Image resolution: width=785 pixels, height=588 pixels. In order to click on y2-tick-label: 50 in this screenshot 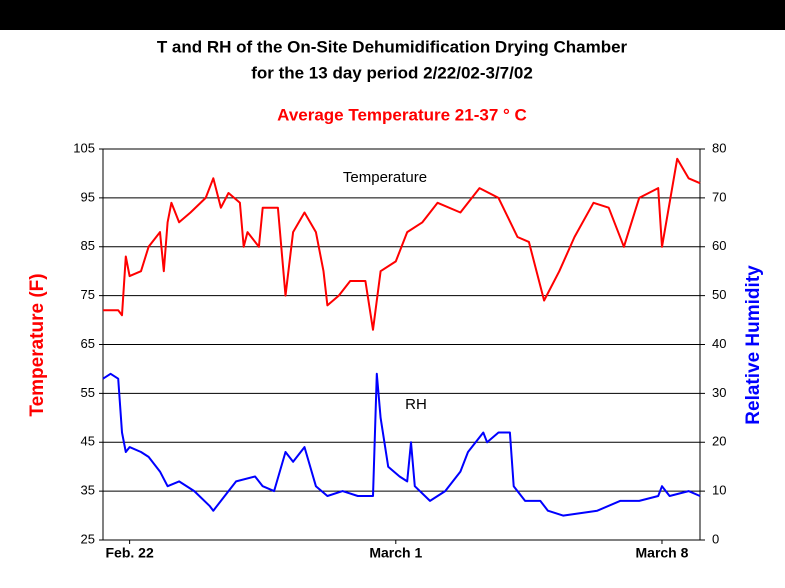, I will do `click(719, 294)`.